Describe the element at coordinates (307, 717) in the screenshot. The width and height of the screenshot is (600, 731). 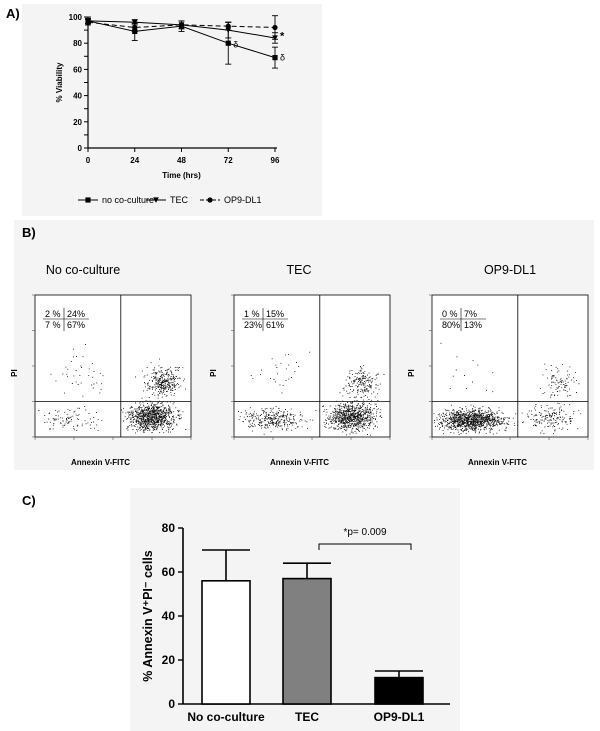
I see `x-tick-label: TEC` at that location.